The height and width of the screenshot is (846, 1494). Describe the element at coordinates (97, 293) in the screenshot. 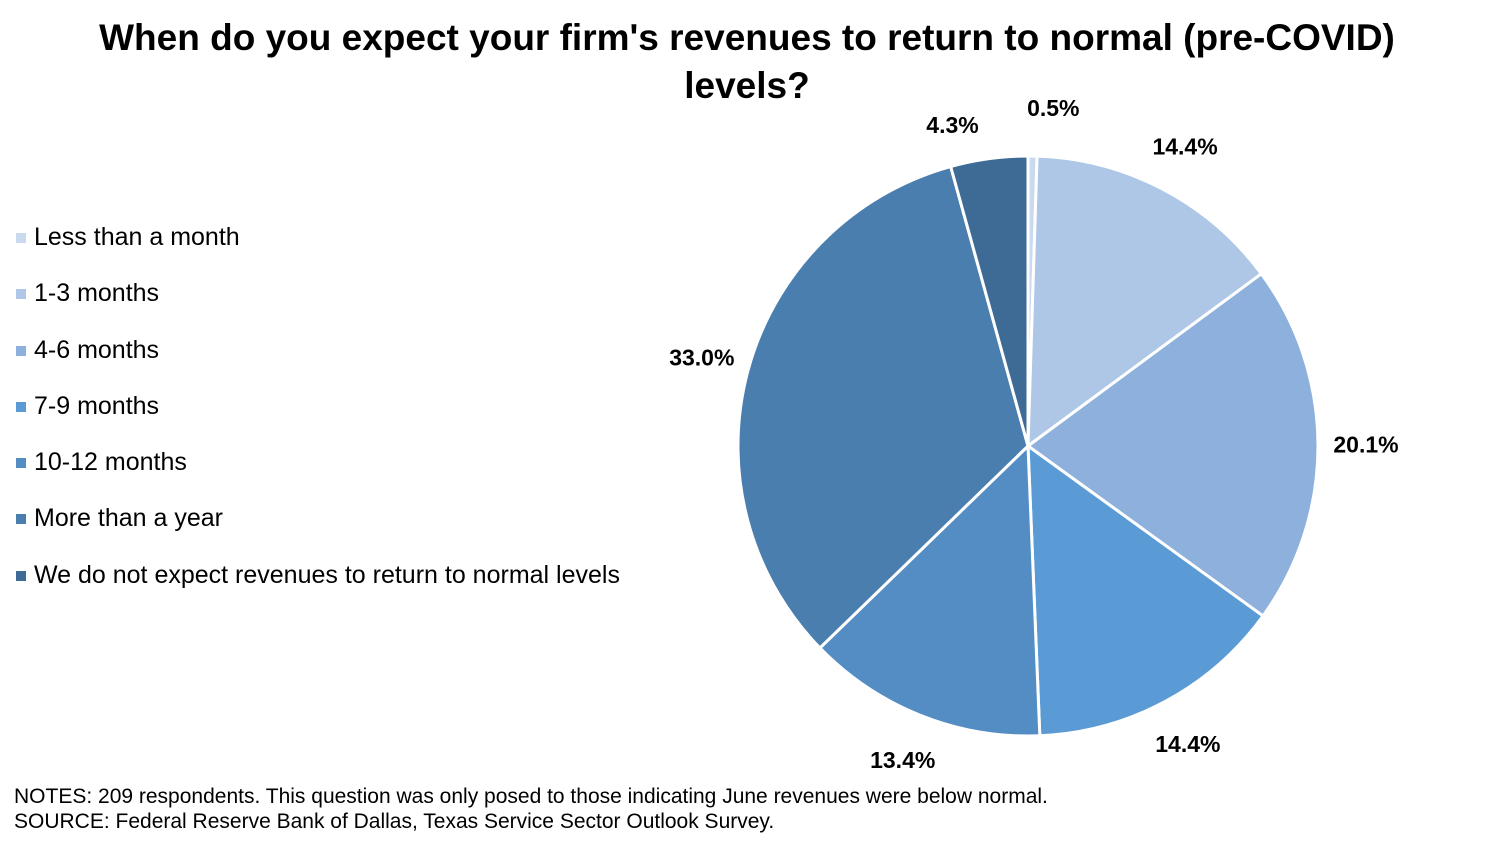

I see `legend-label: 1-3 months` at that location.